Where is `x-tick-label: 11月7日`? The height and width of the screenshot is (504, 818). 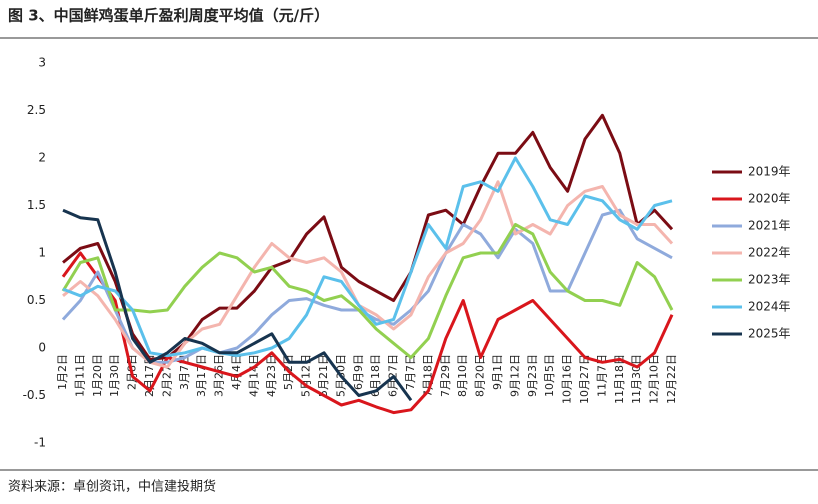 x-tick-label: 11月7日 is located at coordinates (601, 375).